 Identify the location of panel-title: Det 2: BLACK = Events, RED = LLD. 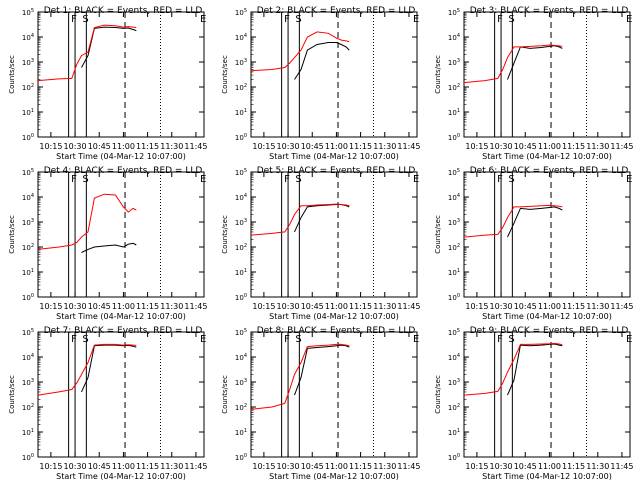
(336, 11).